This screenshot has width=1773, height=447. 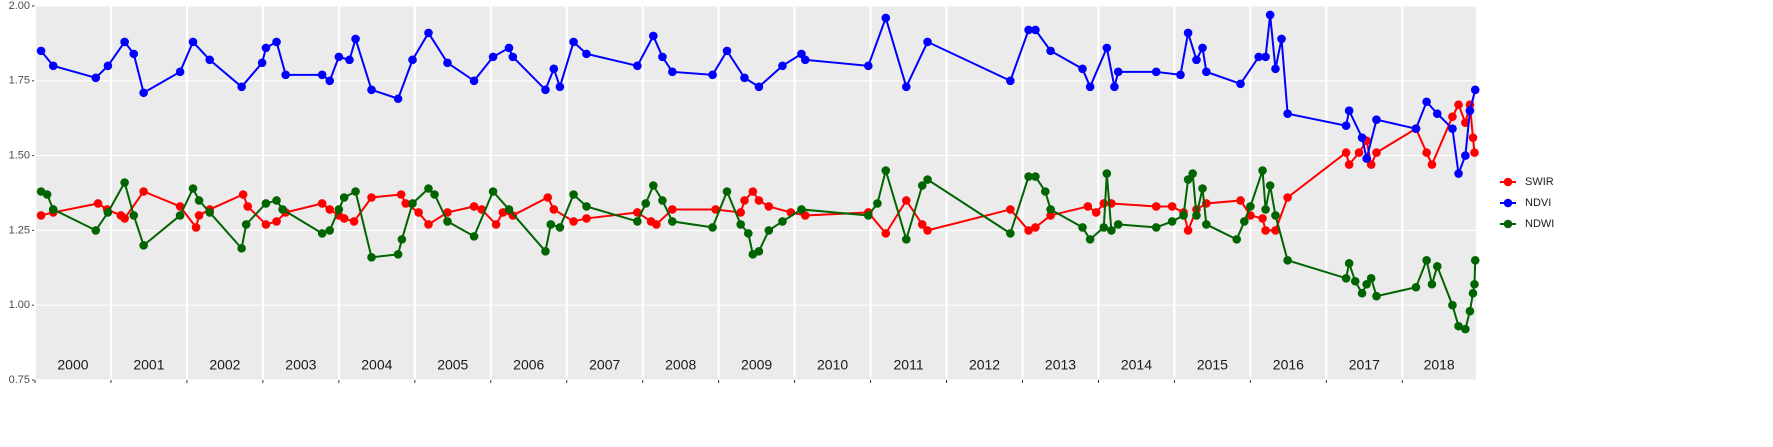 What do you see at coordinates (1539, 182) in the screenshot?
I see `legend-label: SWIR` at bounding box center [1539, 182].